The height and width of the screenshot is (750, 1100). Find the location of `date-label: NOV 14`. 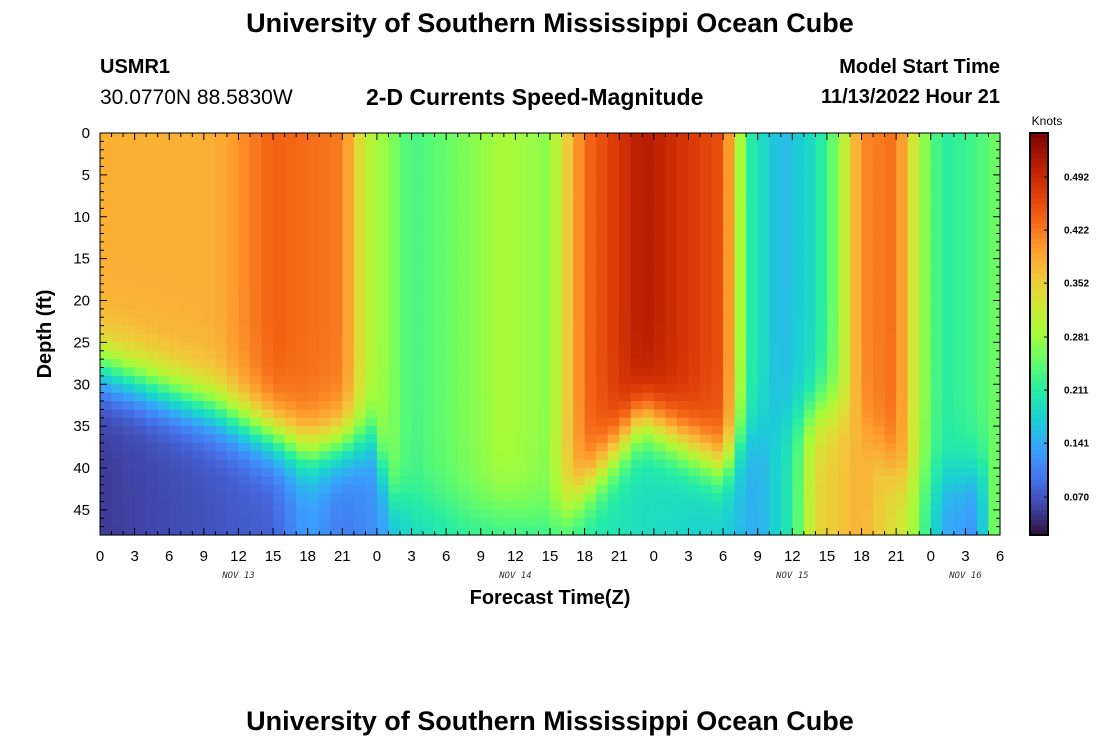

date-label: NOV 14 is located at coordinates (515, 576).